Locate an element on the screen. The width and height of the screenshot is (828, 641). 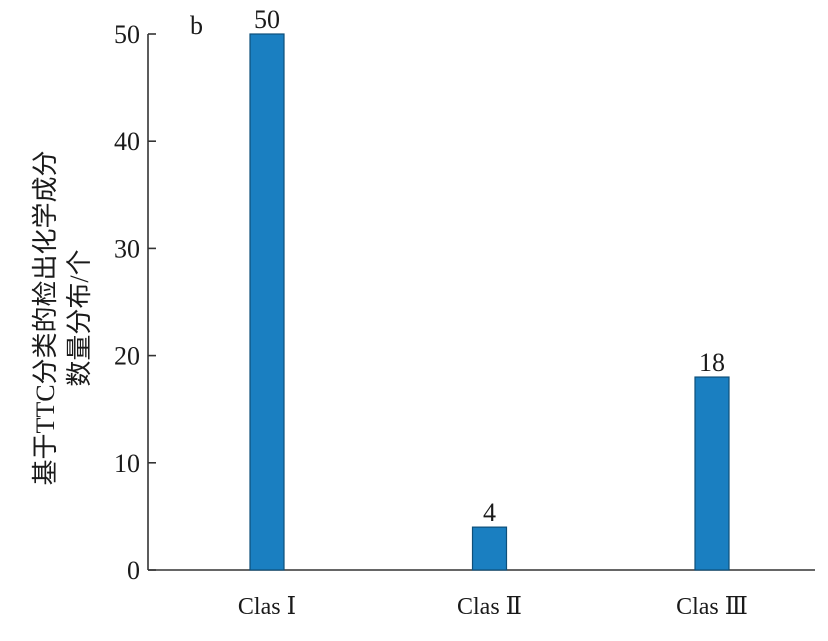
bar-value-label: 18 is located at coordinates (712, 362).